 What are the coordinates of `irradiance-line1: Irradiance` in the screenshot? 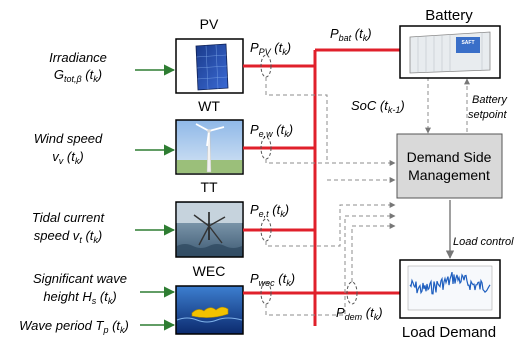 It's located at (78, 57).